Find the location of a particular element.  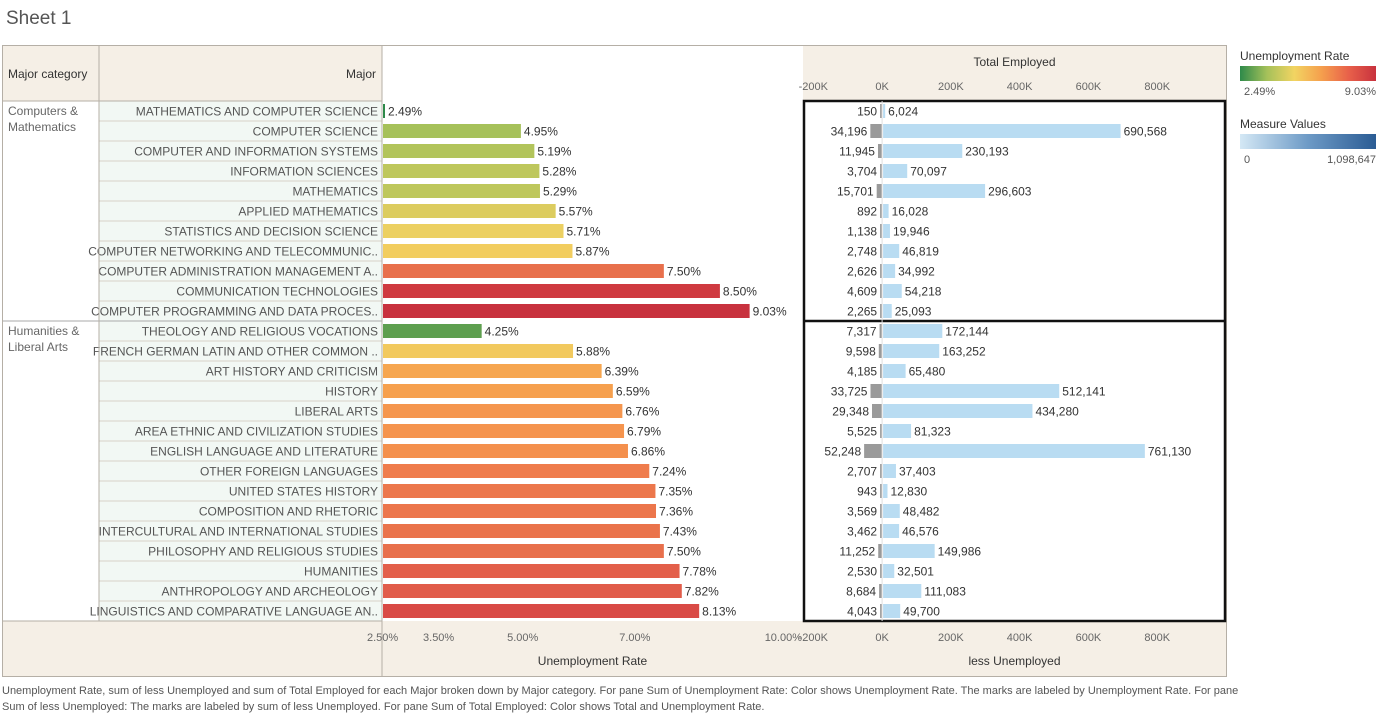

unemployed-label: 11,945 is located at coordinates (857, 152).